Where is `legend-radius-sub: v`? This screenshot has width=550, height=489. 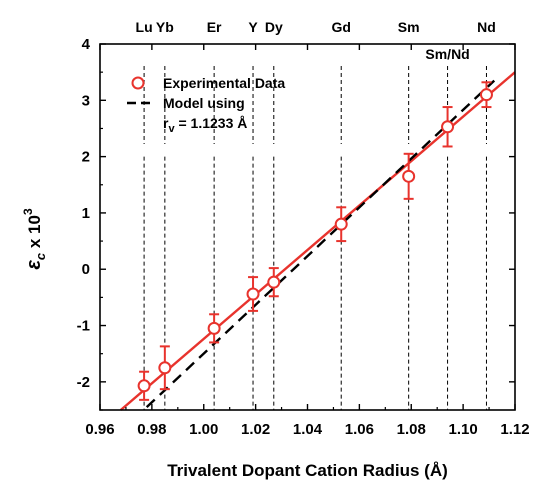
legend-radius-sub: v is located at coordinates (171, 129).